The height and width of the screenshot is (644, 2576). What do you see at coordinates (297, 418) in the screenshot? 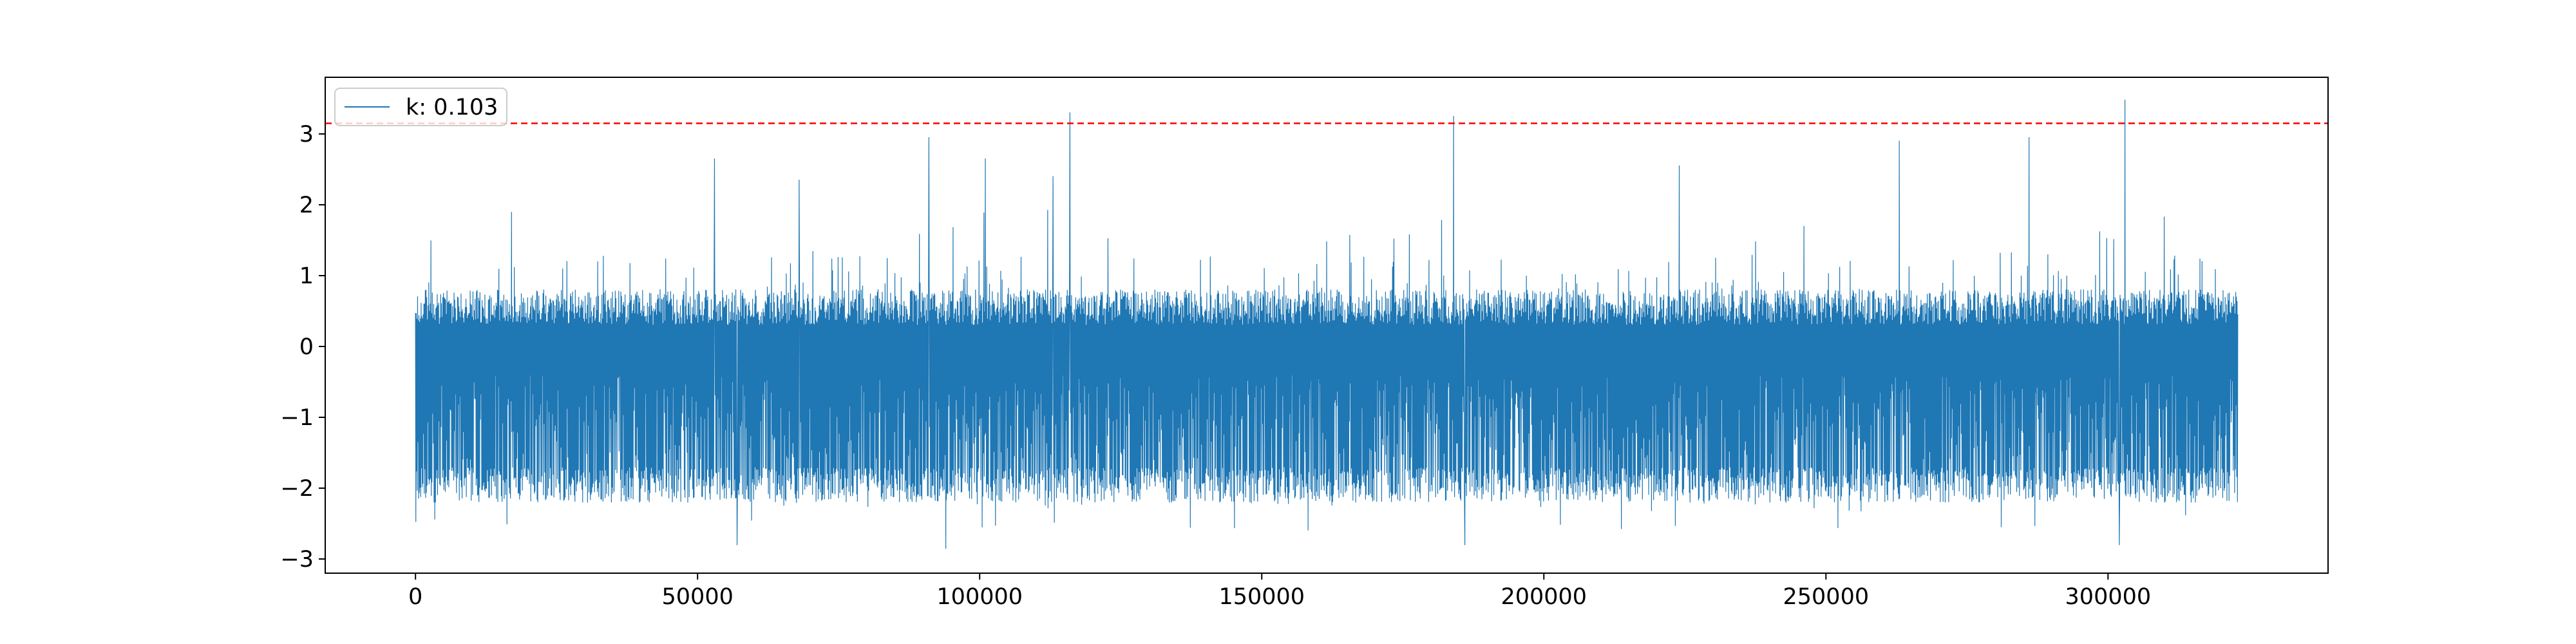
I see `y-tick-label: −1` at bounding box center [297, 418].